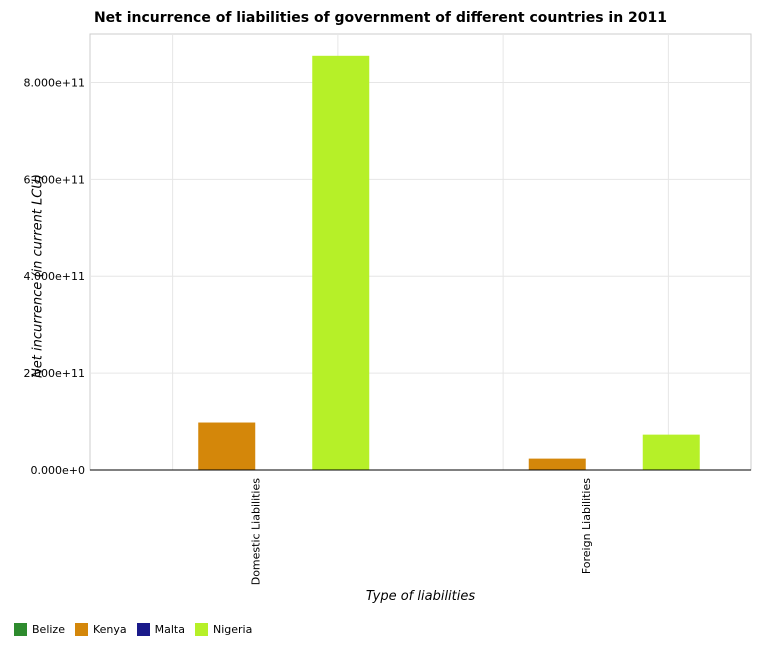  What do you see at coordinates (48, 629) in the screenshot?
I see `legend-label: Belize` at bounding box center [48, 629].